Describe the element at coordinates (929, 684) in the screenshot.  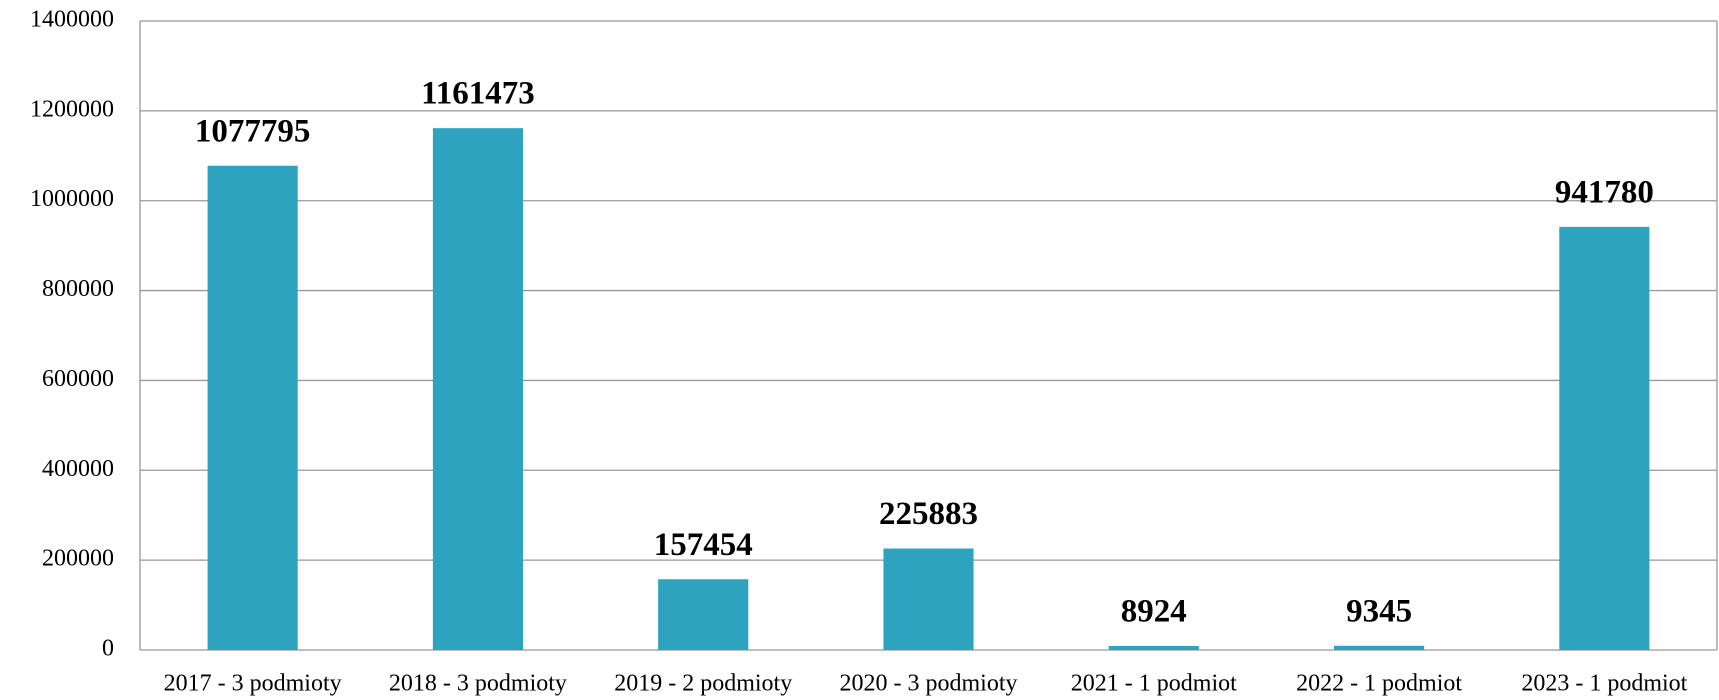
I see `x-tick-label: 2020 - 3 podmioty` at that location.